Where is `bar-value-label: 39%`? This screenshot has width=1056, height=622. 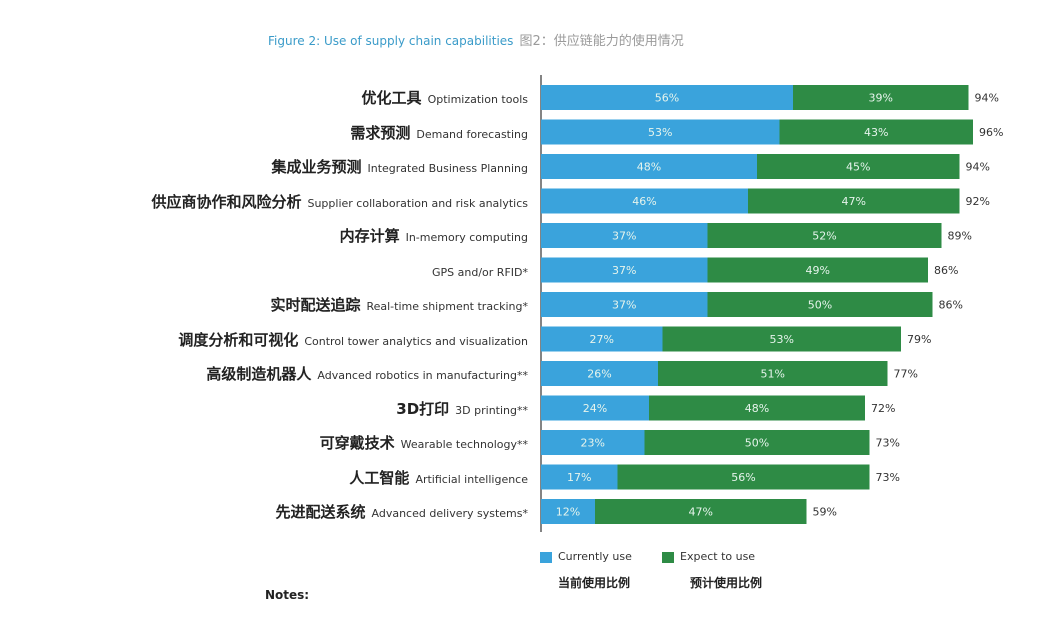 bar-value-label: 39% is located at coordinates (881, 98).